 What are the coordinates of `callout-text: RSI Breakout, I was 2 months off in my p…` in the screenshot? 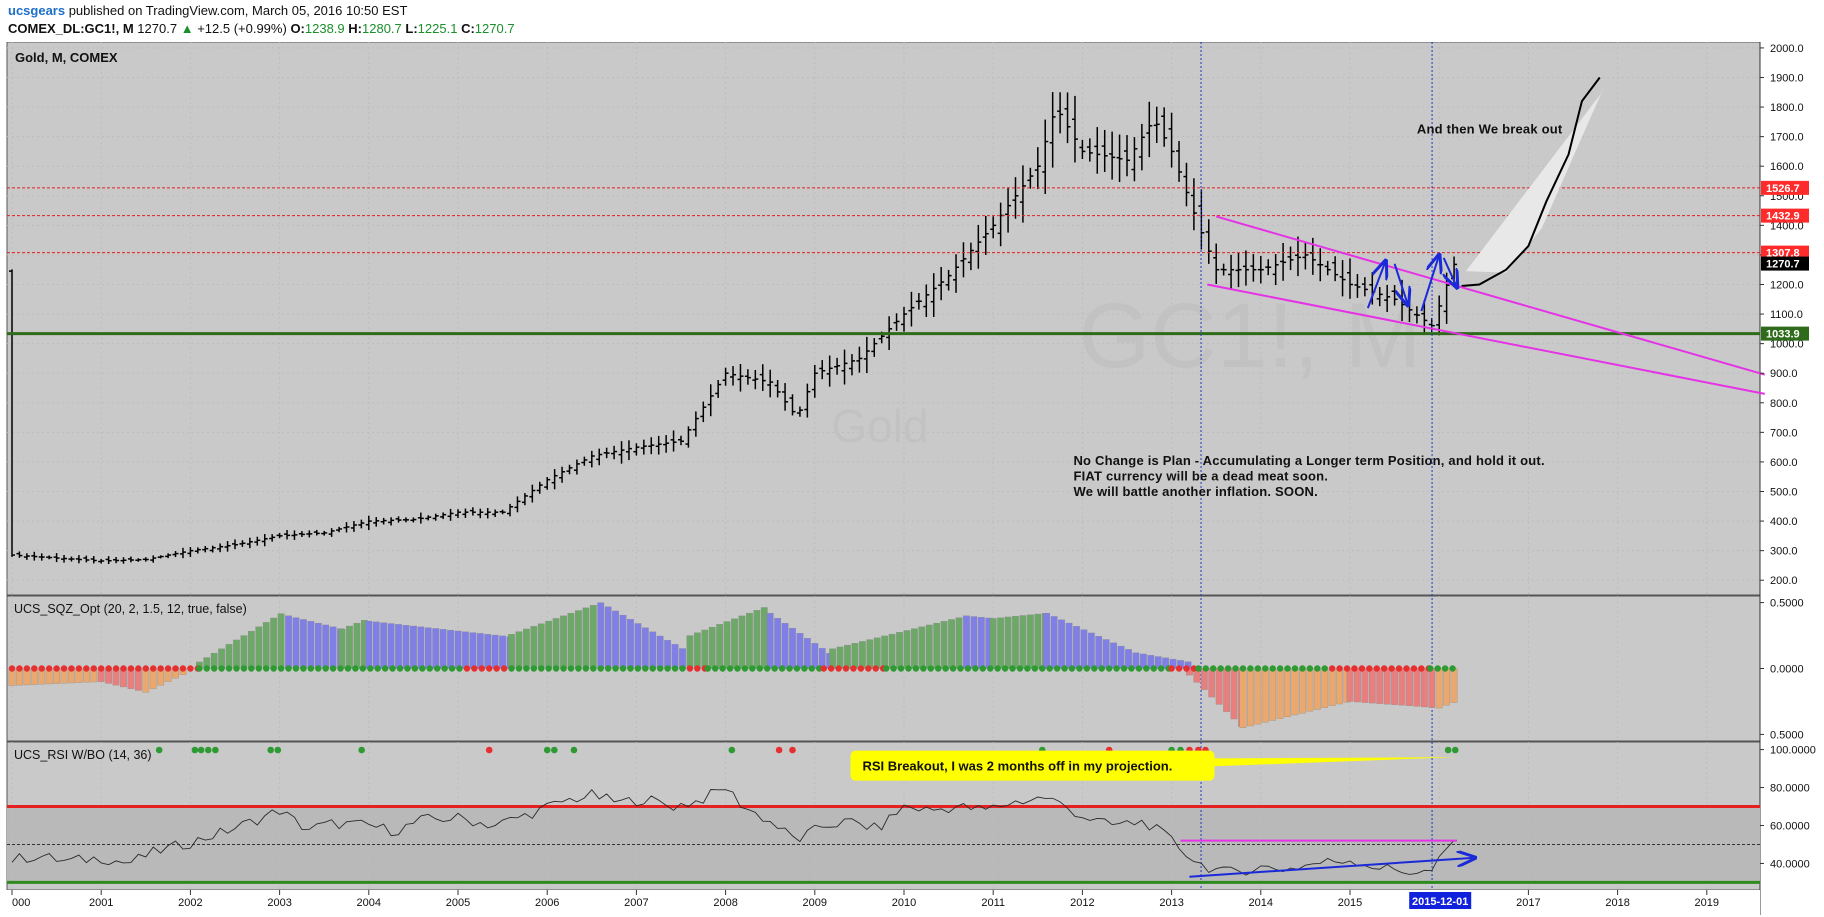 It's located at (1017, 766).